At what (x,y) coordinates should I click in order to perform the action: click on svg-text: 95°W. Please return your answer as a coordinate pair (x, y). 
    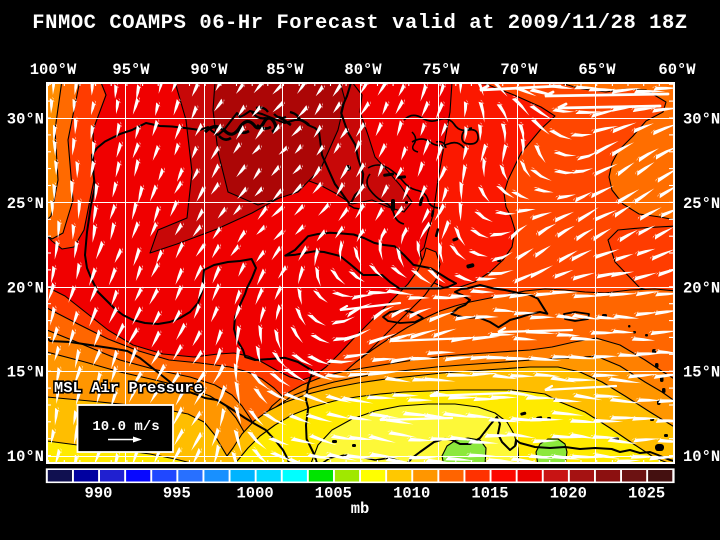
    Looking at the image, I should click on (131, 70).